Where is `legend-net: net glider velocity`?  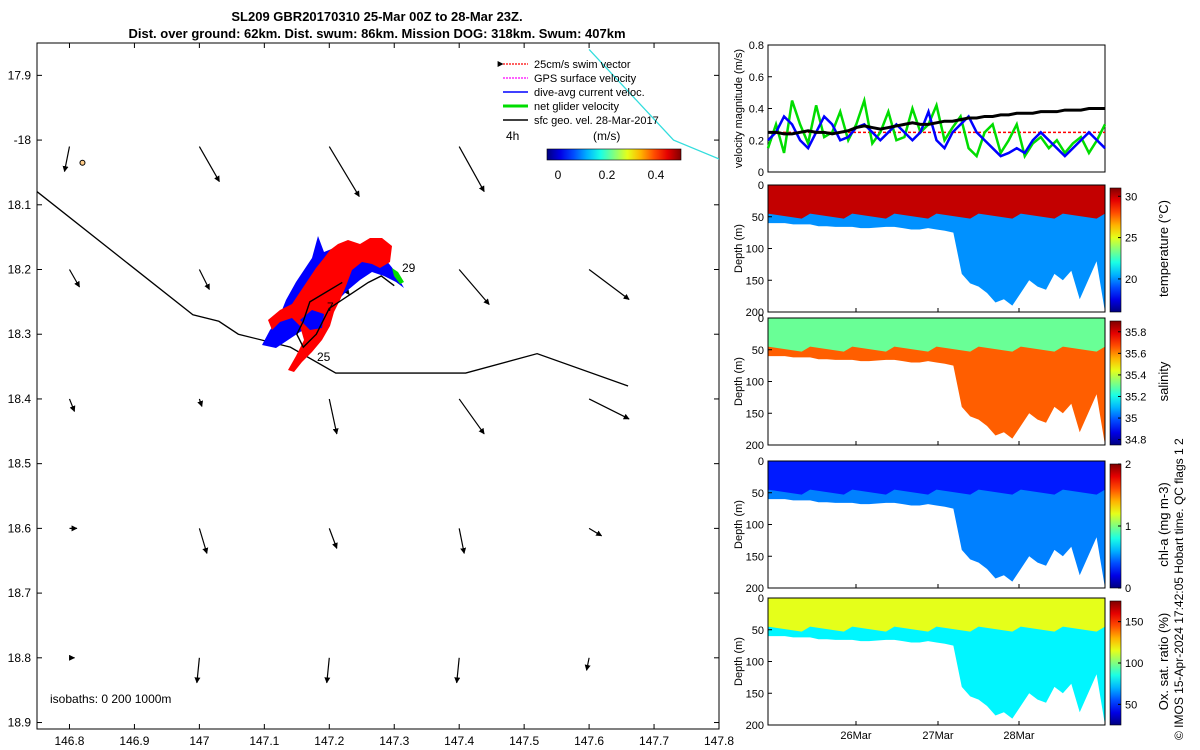 legend-net: net glider velocity is located at coordinates (576, 107).